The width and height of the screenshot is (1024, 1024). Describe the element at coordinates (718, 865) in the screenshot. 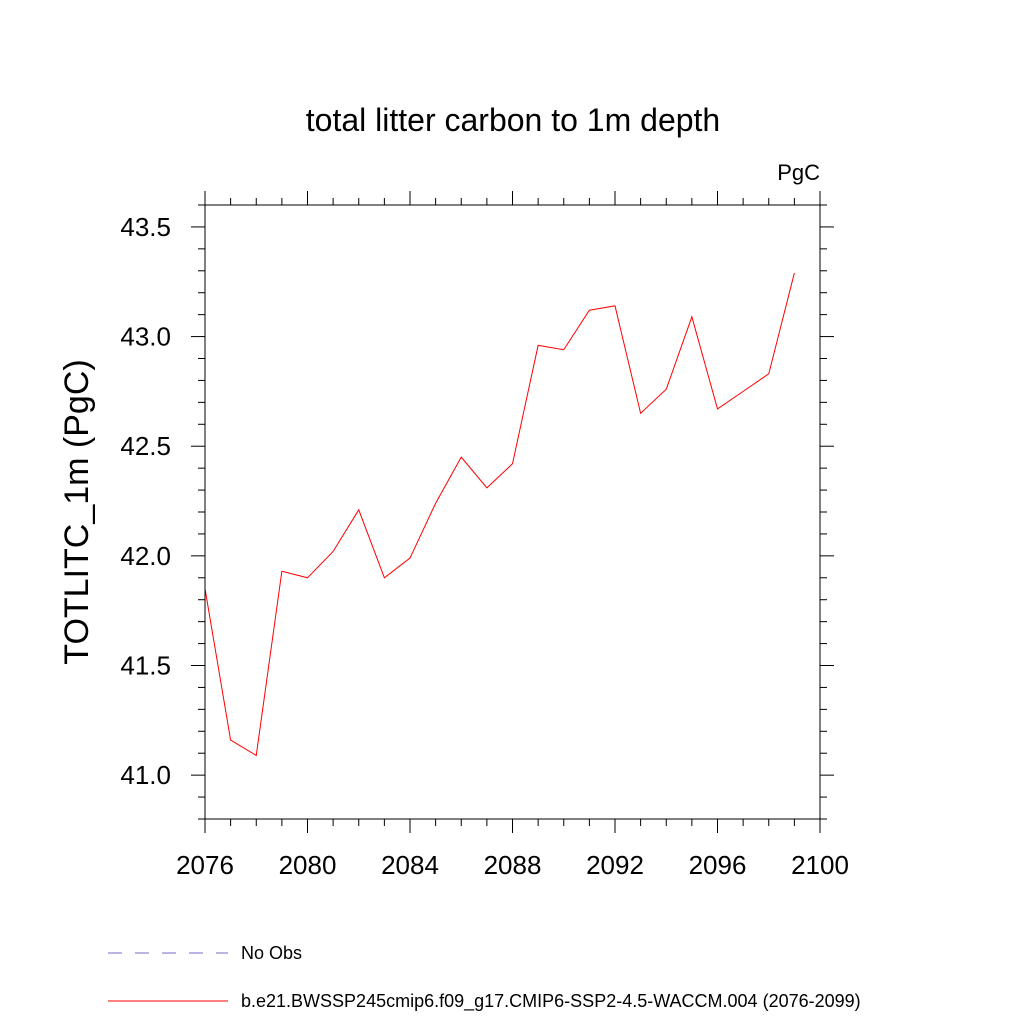

I see `x-tick-label: 2096` at that location.